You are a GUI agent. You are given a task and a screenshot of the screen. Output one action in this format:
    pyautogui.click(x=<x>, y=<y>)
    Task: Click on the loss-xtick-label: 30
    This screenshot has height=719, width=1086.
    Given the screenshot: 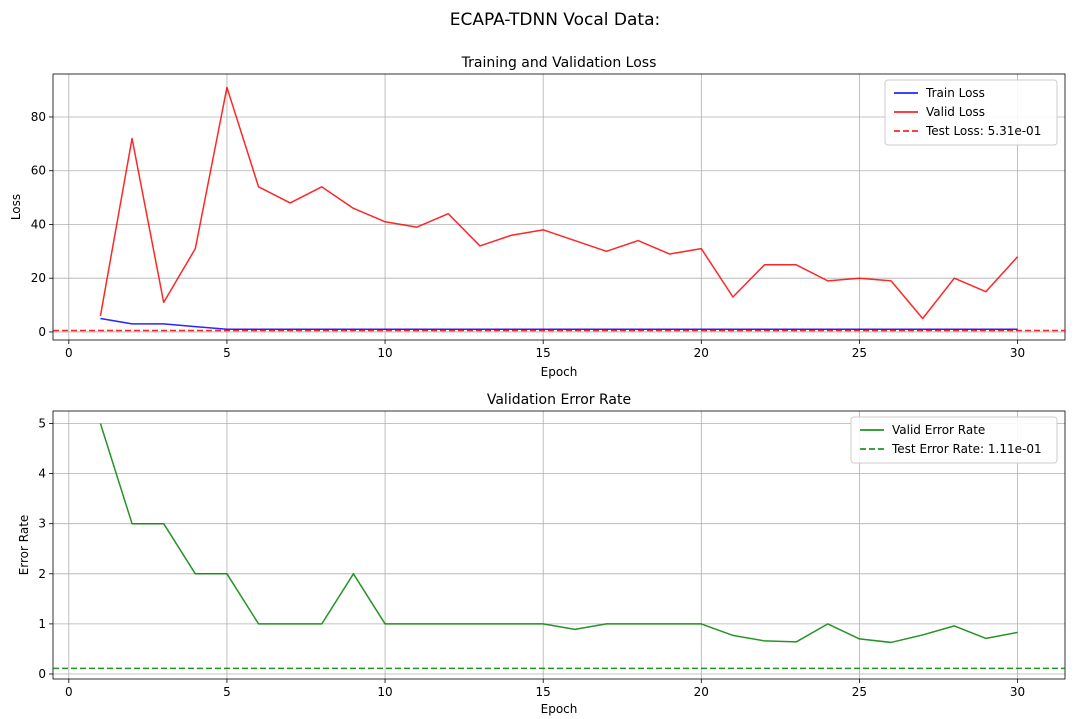 What is the action you would take?
    pyautogui.click(x=1017, y=353)
    